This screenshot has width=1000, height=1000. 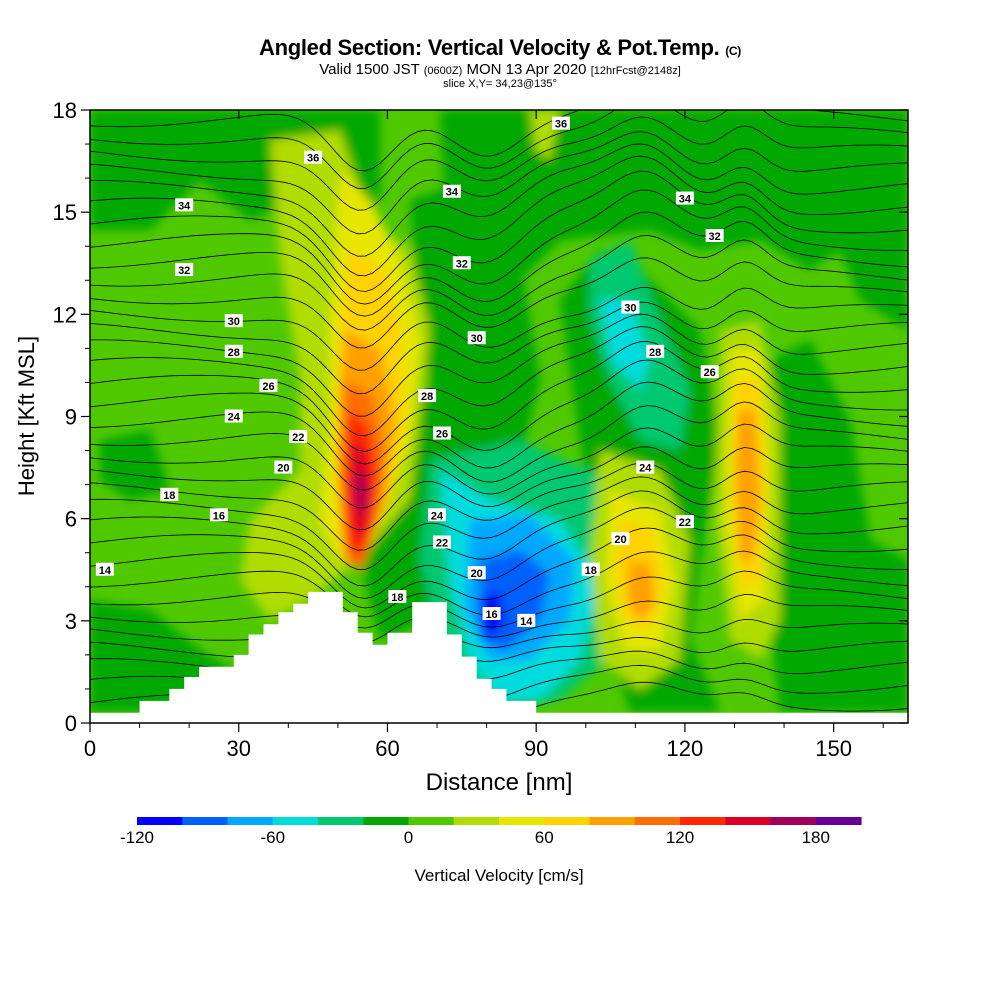 What do you see at coordinates (680, 837) in the screenshot?
I see `colorbar-tick-label: 120` at bounding box center [680, 837].